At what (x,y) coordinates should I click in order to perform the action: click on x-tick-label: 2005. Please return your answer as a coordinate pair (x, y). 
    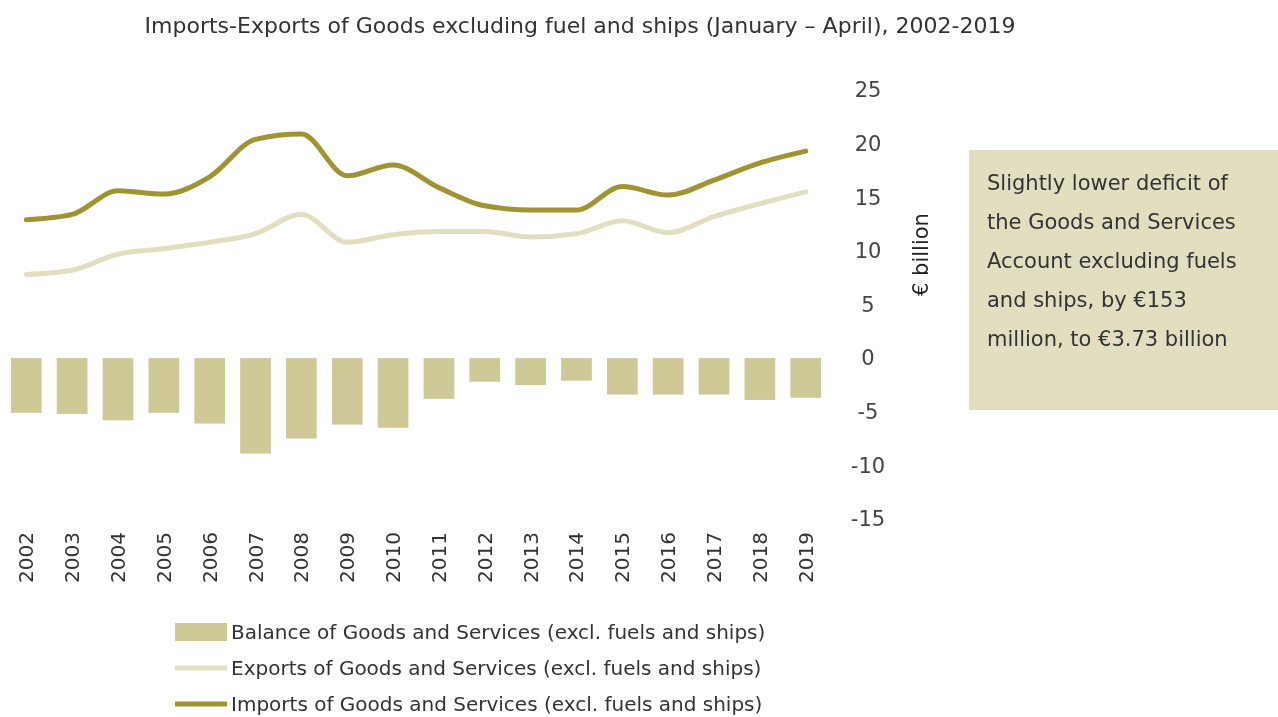
    Looking at the image, I should click on (163, 557).